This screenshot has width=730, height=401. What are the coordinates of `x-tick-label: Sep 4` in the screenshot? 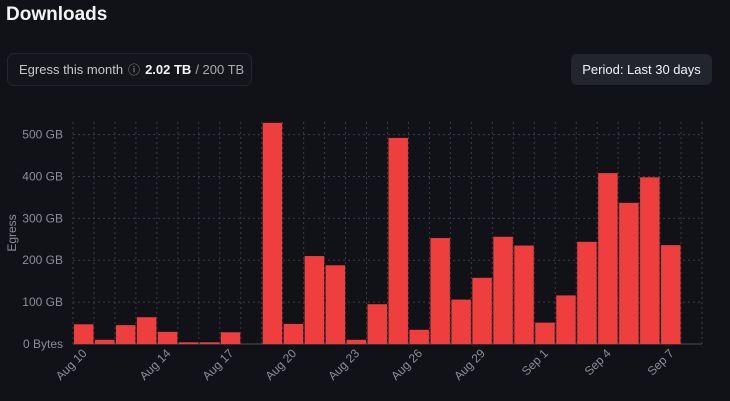 It's located at (598, 362).